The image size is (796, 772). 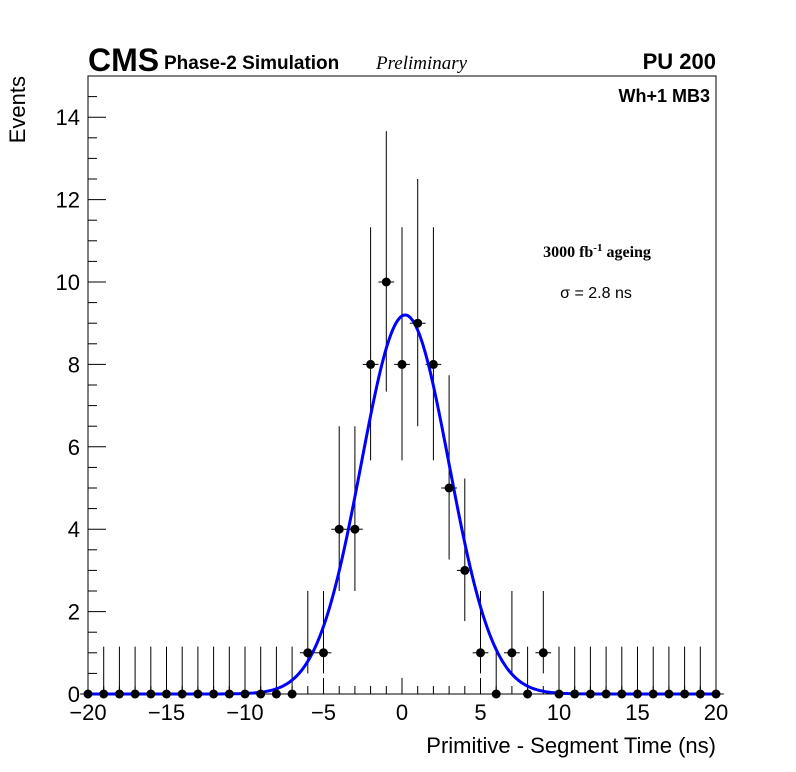 What do you see at coordinates (74, 694) in the screenshot?
I see `y-tick-label: 0` at bounding box center [74, 694].